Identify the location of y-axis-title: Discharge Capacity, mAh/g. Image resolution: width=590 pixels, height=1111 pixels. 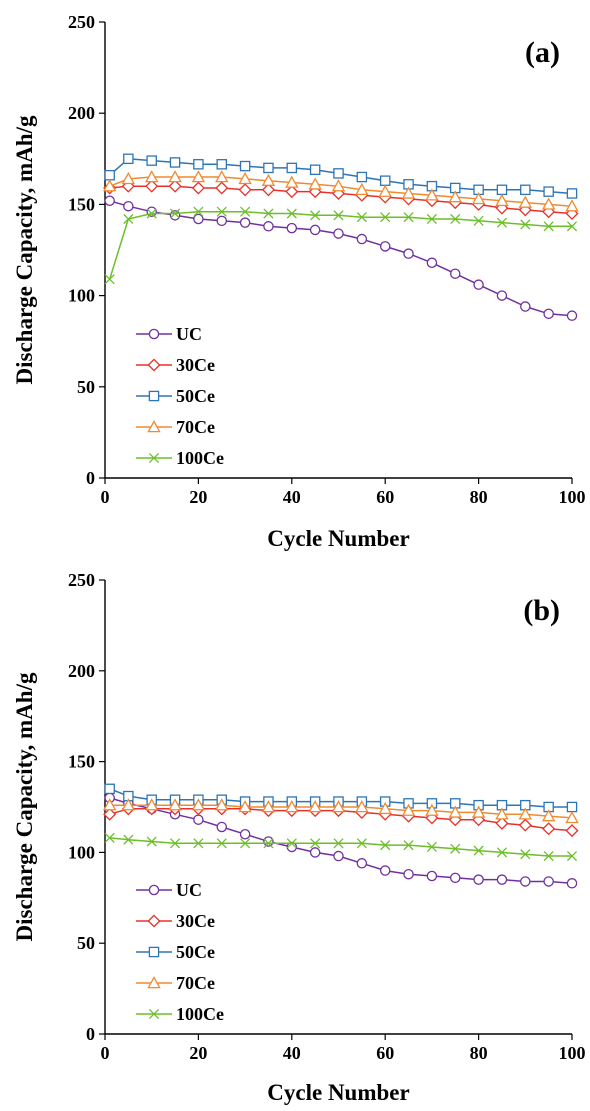
(24, 249).